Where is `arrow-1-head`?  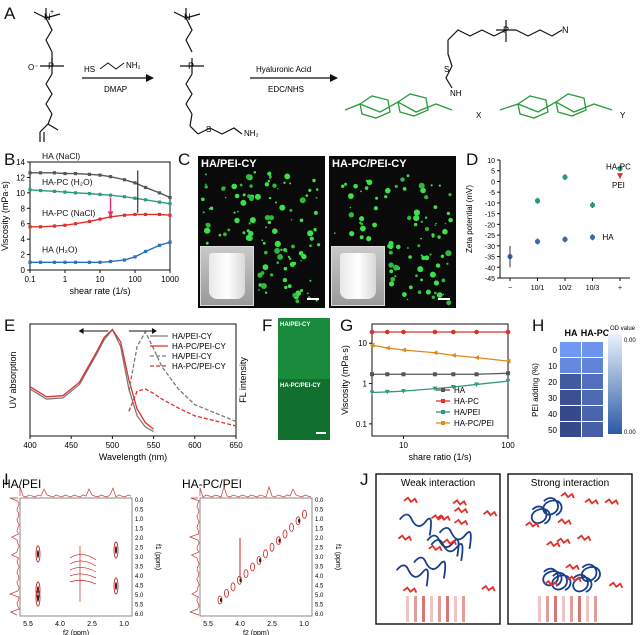
arrow-1-head is located at coordinates (150, 78).